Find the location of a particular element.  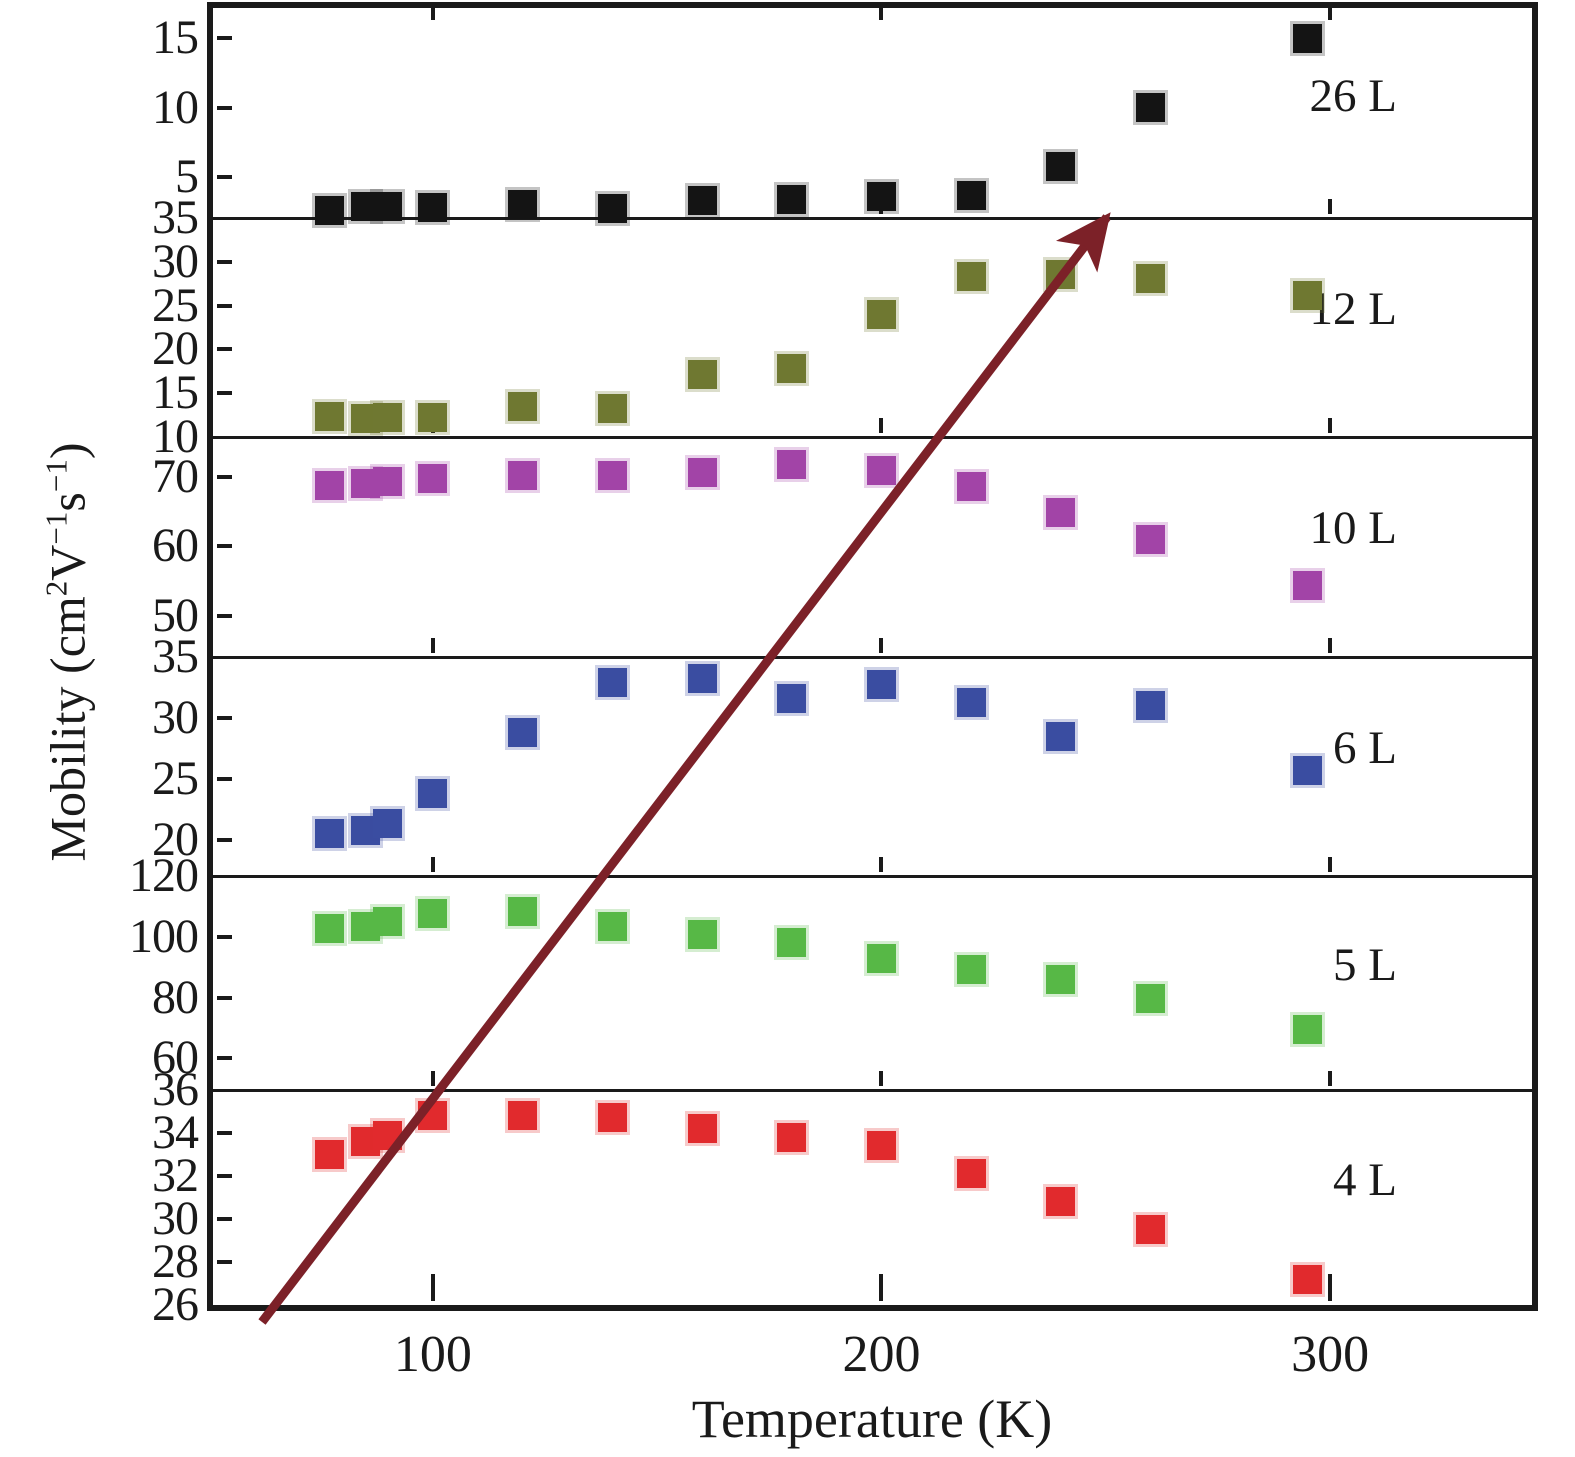

point-12L-100K is located at coordinates (433, 418).